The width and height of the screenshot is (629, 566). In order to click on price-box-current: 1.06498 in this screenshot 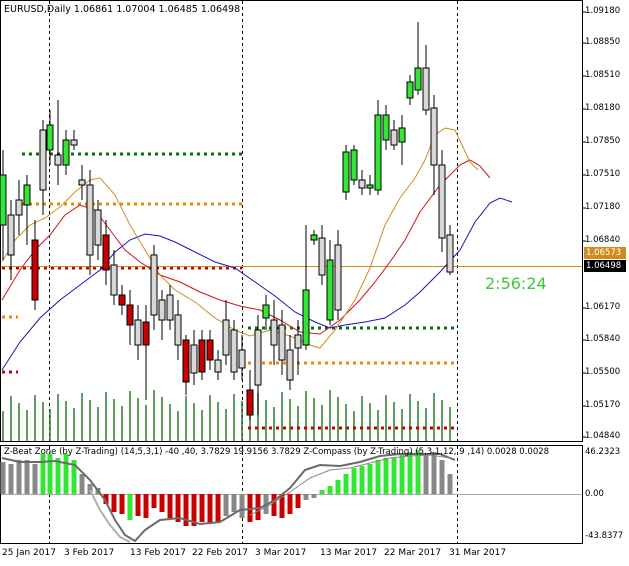, I will do `click(605, 266)`.